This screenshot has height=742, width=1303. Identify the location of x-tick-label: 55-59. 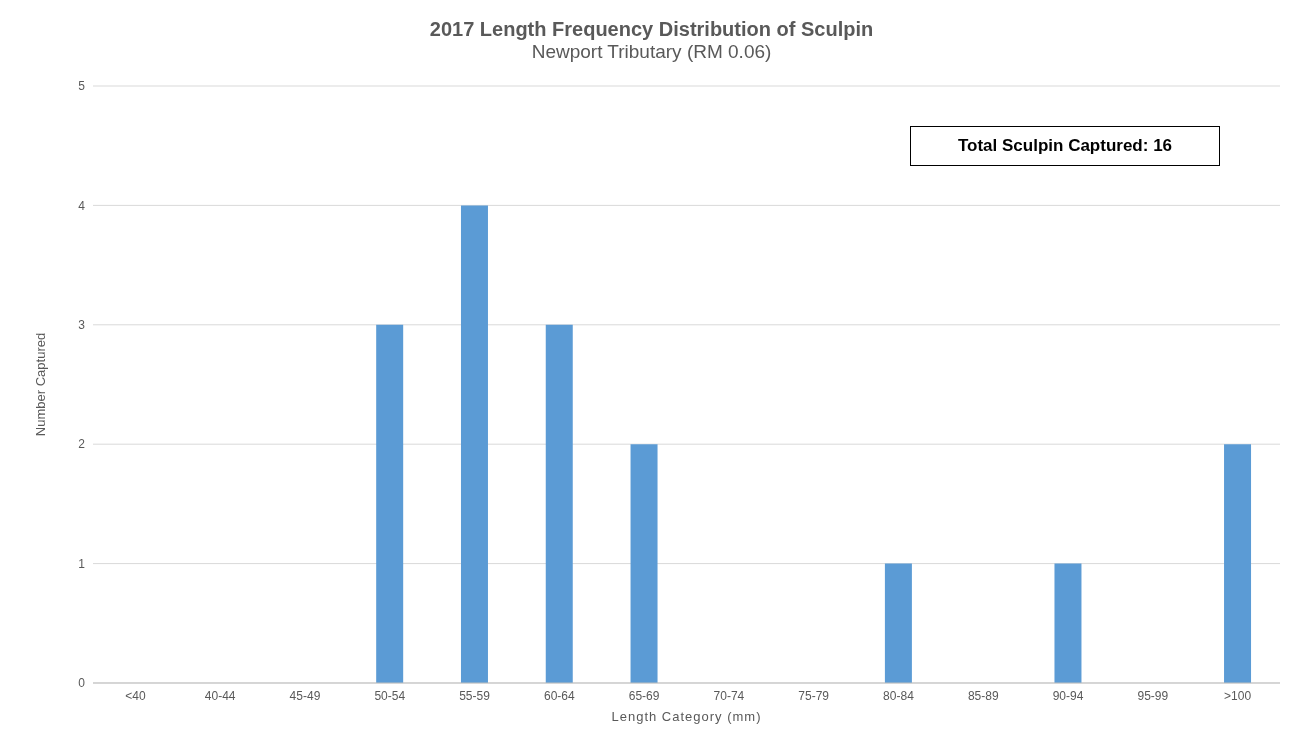
(475, 695).